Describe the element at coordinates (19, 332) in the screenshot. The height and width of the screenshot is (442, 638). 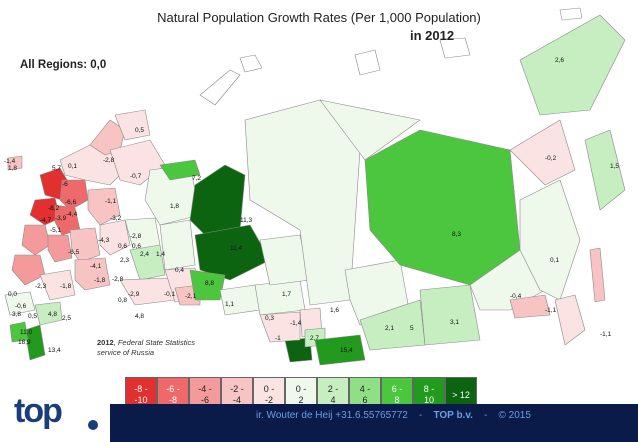
I see `region-dagestan` at that location.